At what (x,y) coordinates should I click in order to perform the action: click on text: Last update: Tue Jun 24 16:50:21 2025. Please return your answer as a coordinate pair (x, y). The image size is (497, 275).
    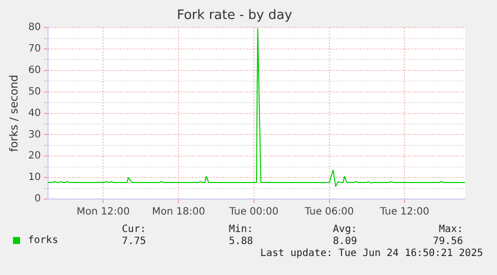
    Looking at the image, I should click on (371, 253).